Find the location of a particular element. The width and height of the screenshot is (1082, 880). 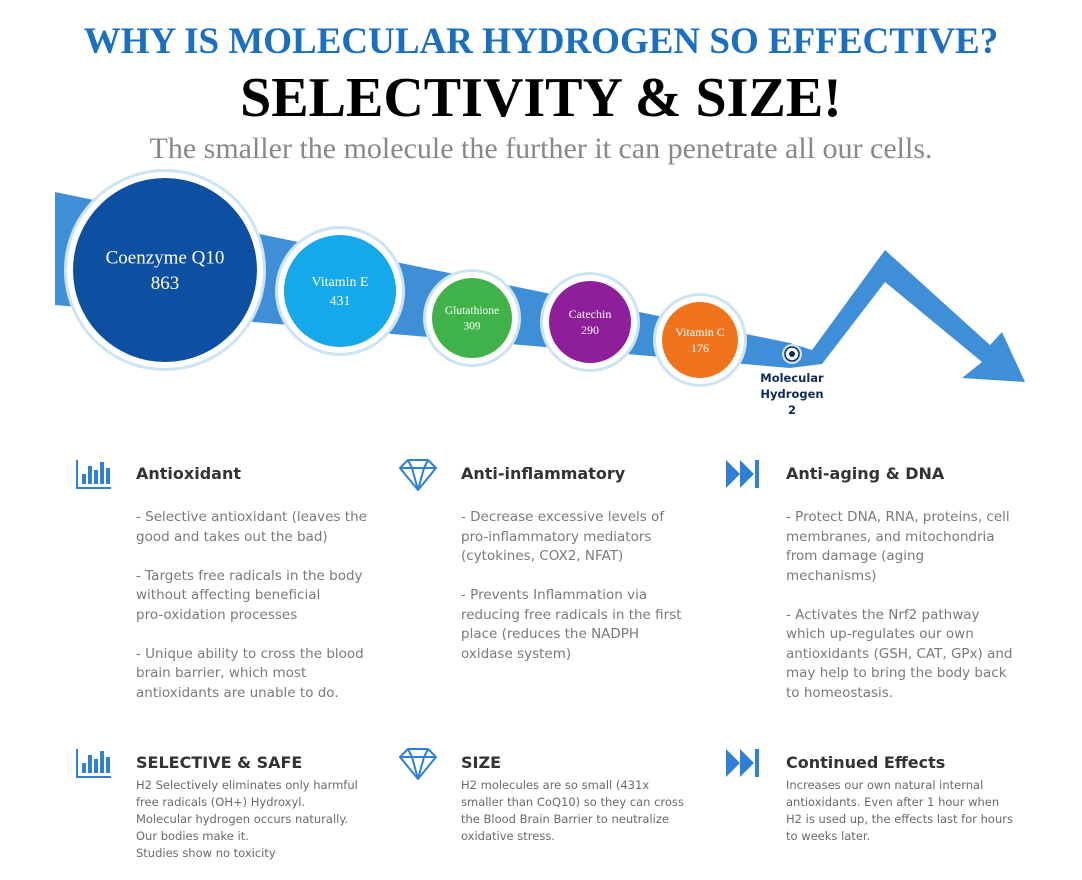

text-line: to weeks later. is located at coordinates (828, 836).